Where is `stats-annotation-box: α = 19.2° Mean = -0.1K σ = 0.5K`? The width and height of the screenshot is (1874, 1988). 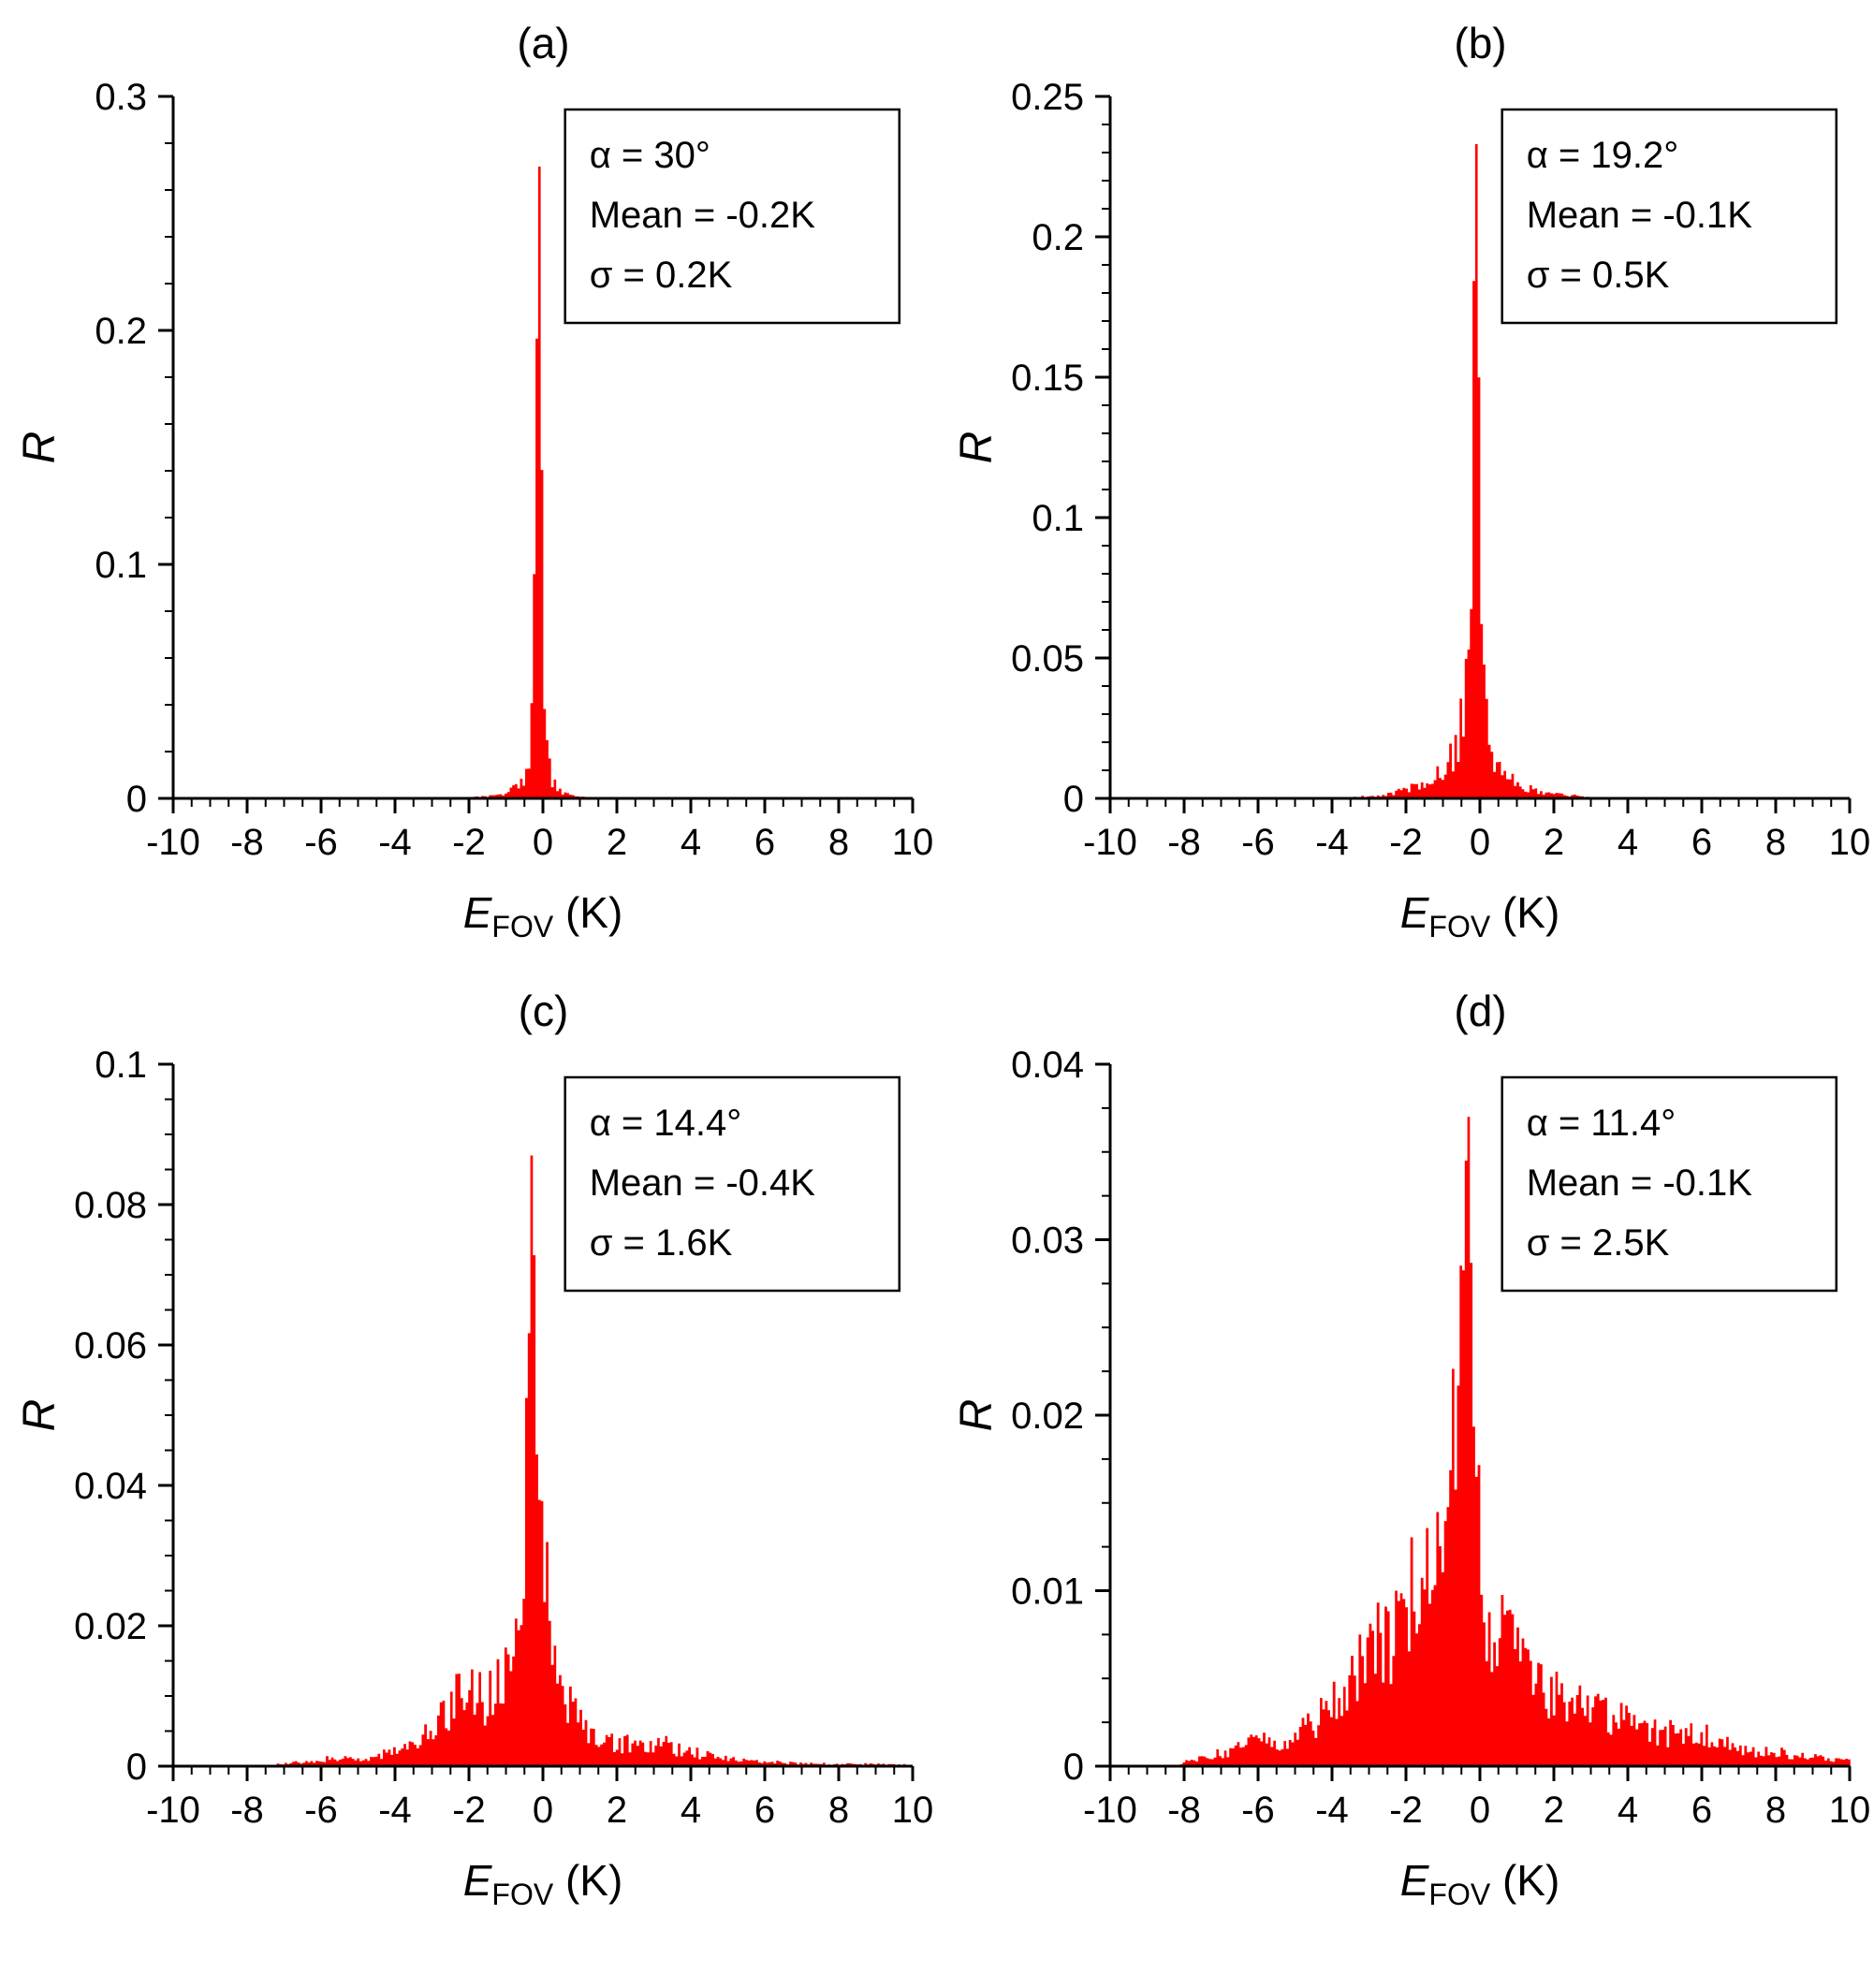
stats-annotation-box: α = 19.2° Mean = -0.1K σ = 0.5K is located at coordinates (1669, 216).